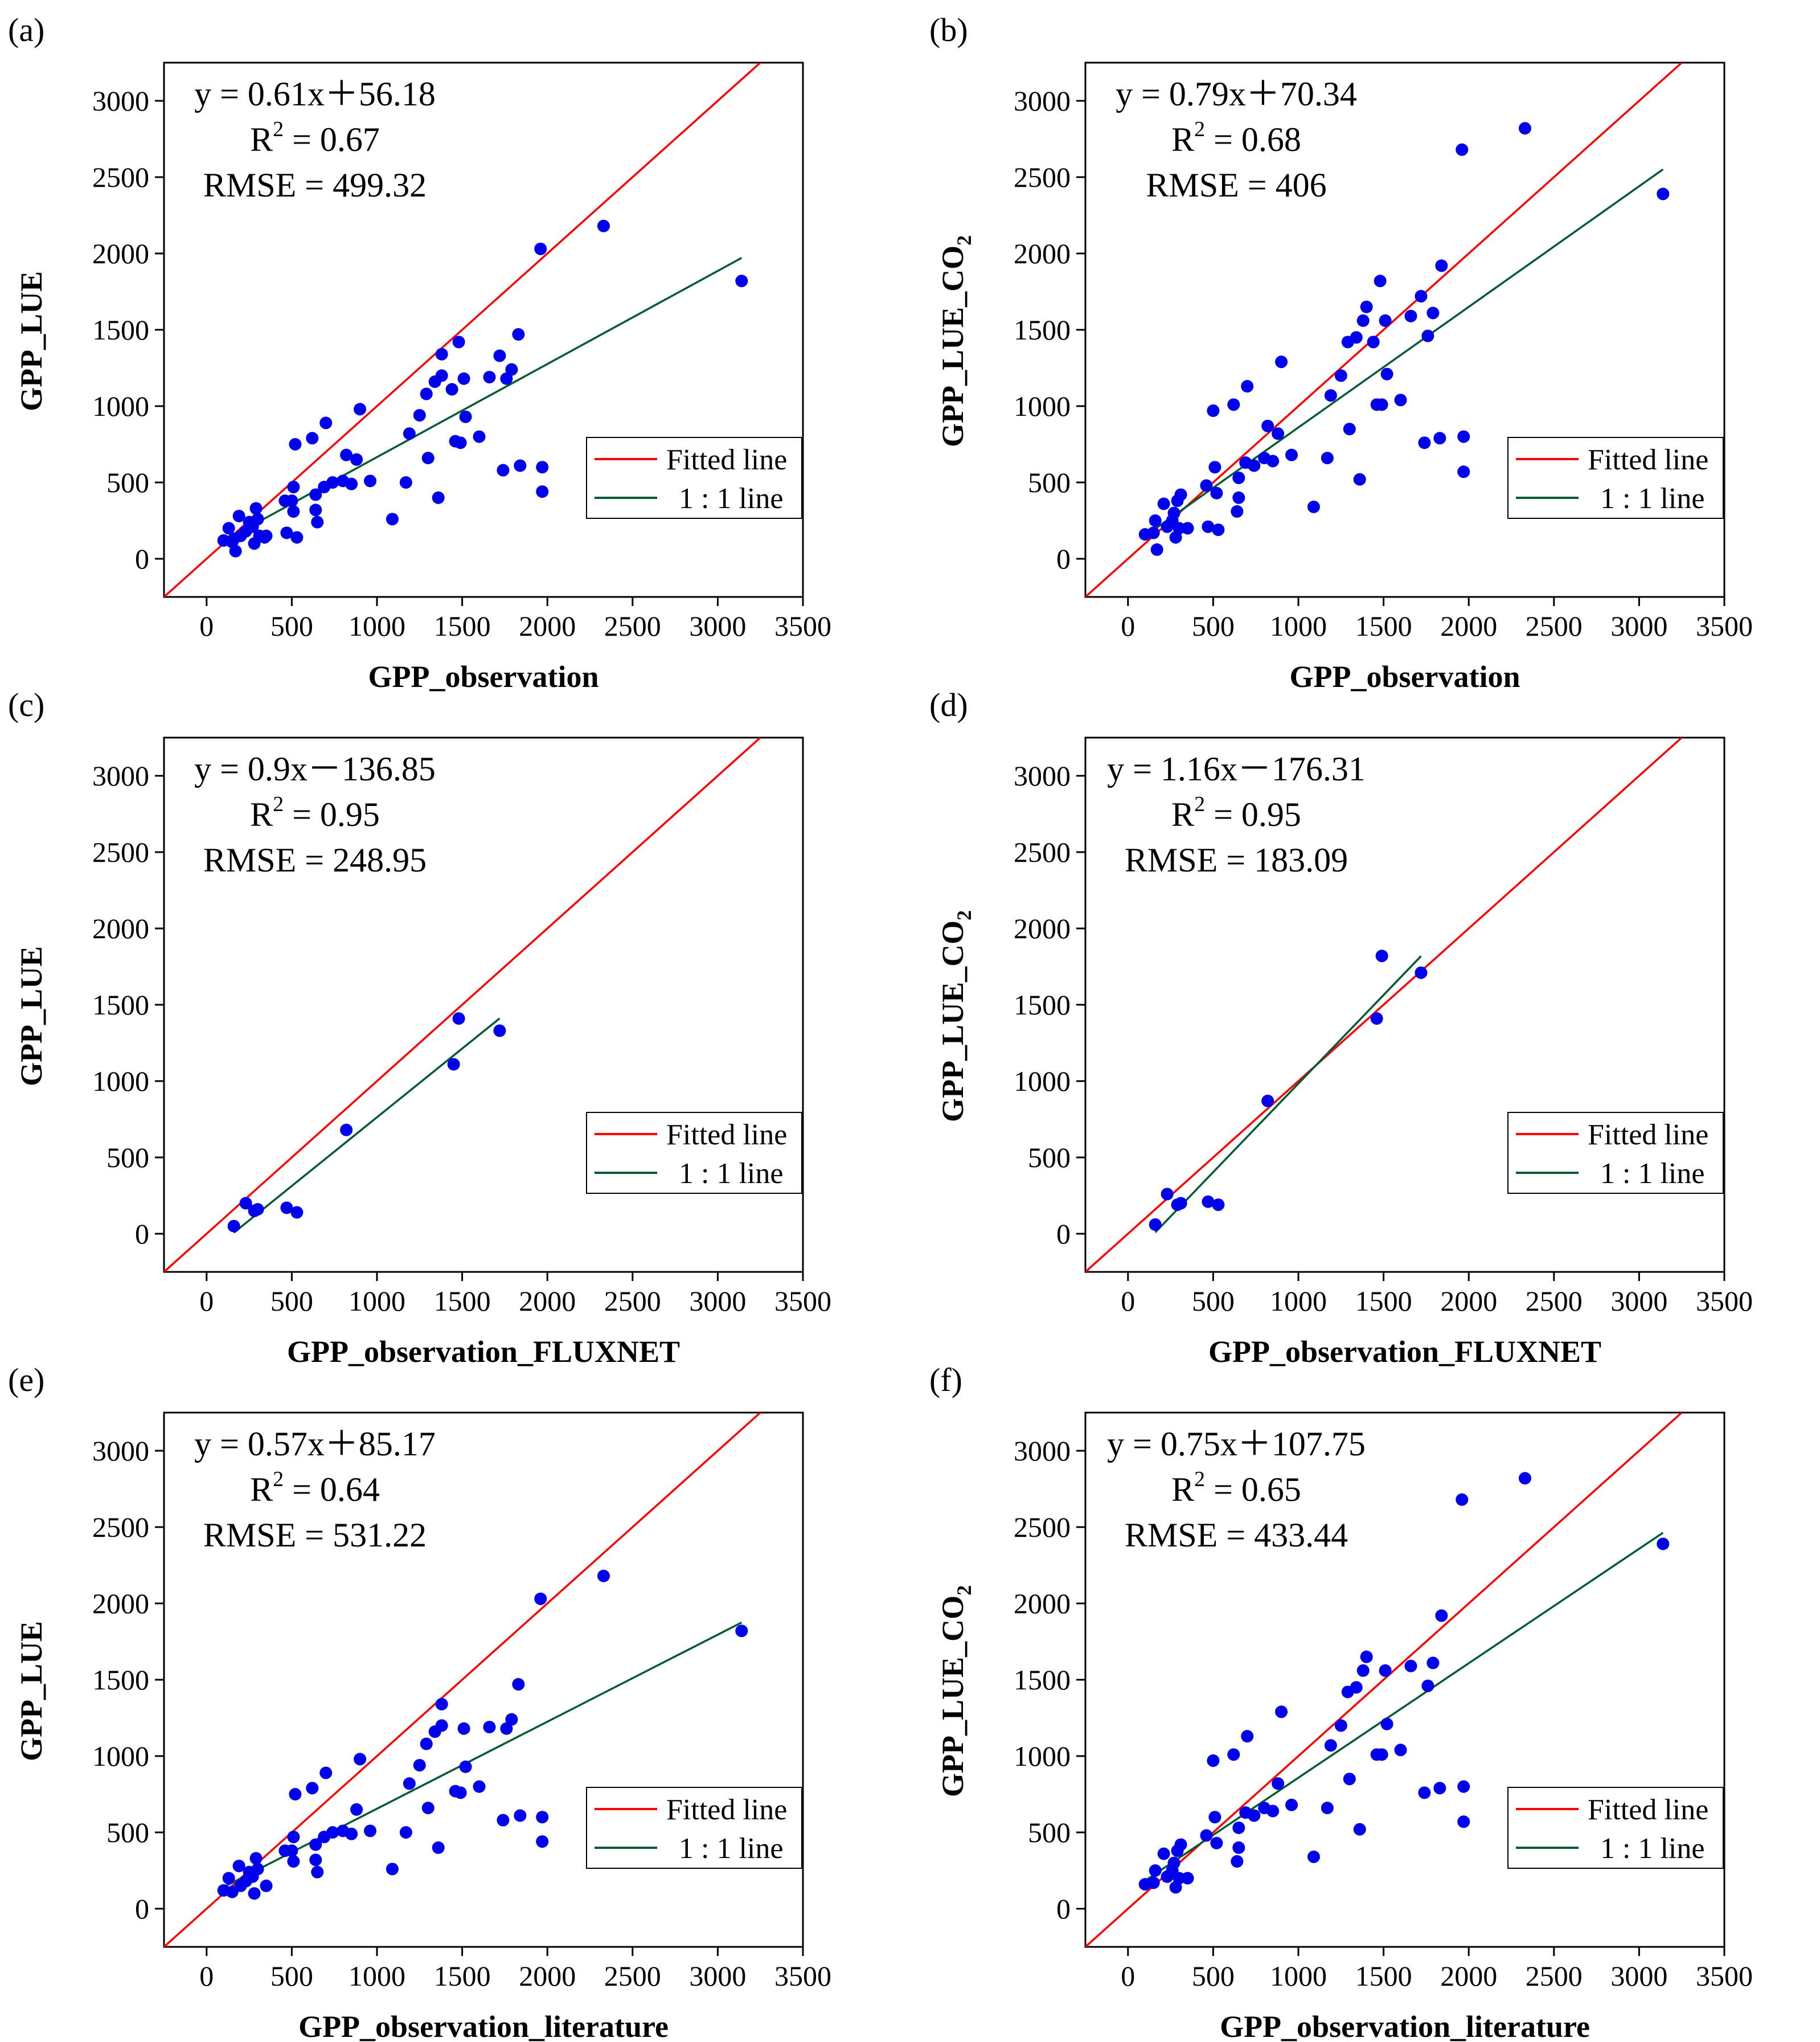  Describe the element at coordinates (955, 1016) in the screenshot. I see `y-axis-title: GPP_LUE_CO2` at that location.